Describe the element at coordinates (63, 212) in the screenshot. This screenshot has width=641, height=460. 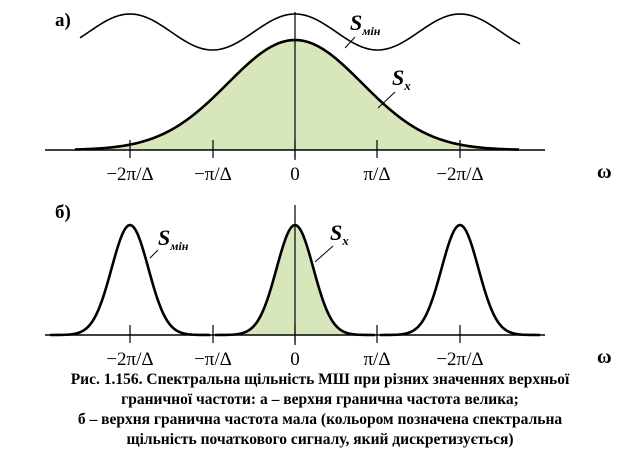
I see `panel-label: б)` at that location.